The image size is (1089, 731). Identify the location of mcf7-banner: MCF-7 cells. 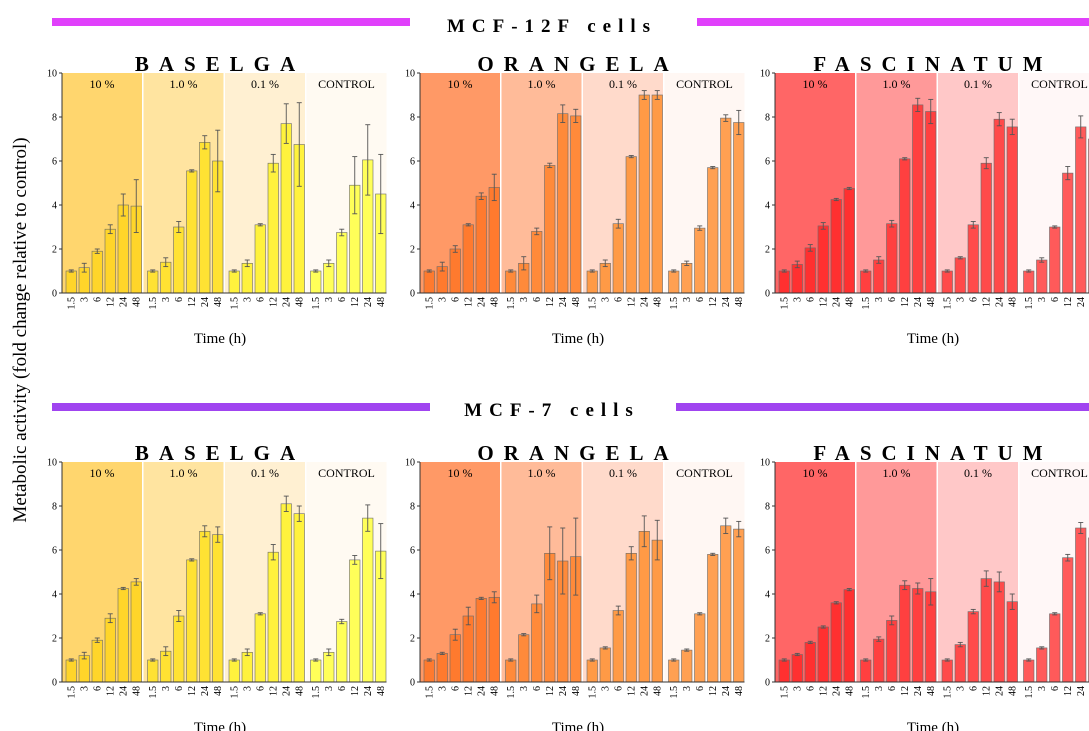
(570, 410).